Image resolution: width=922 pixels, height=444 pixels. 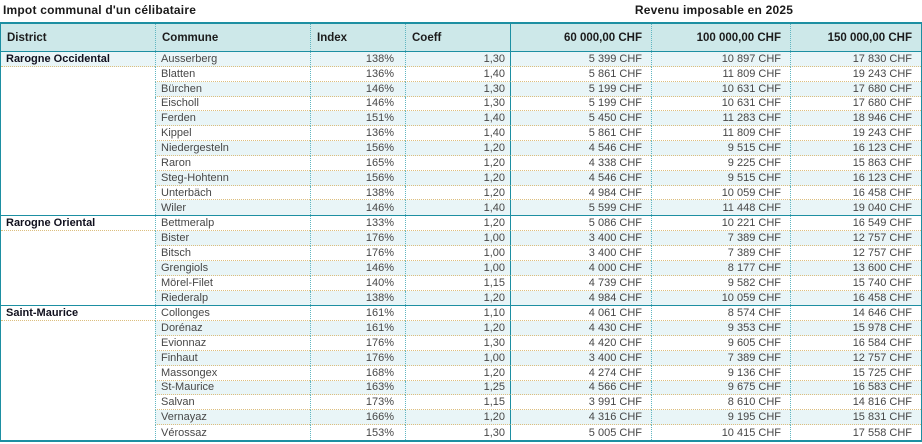 What do you see at coordinates (232, 418) in the screenshot?
I see `commune-cell: Vernayaz` at bounding box center [232, 418].